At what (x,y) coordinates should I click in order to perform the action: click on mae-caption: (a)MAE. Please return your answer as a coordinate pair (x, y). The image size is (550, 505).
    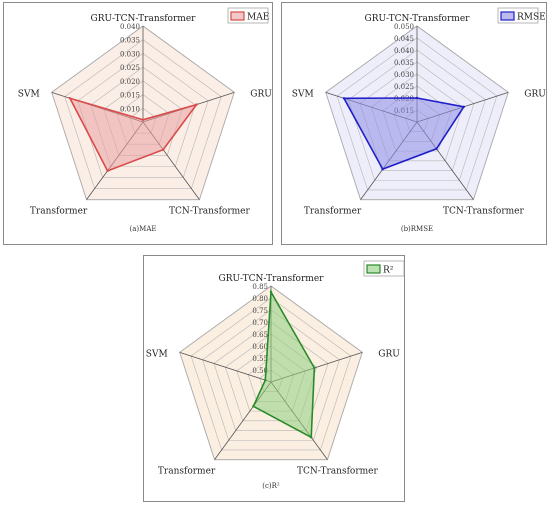
    Looking at the image, I should click on (143, 229).